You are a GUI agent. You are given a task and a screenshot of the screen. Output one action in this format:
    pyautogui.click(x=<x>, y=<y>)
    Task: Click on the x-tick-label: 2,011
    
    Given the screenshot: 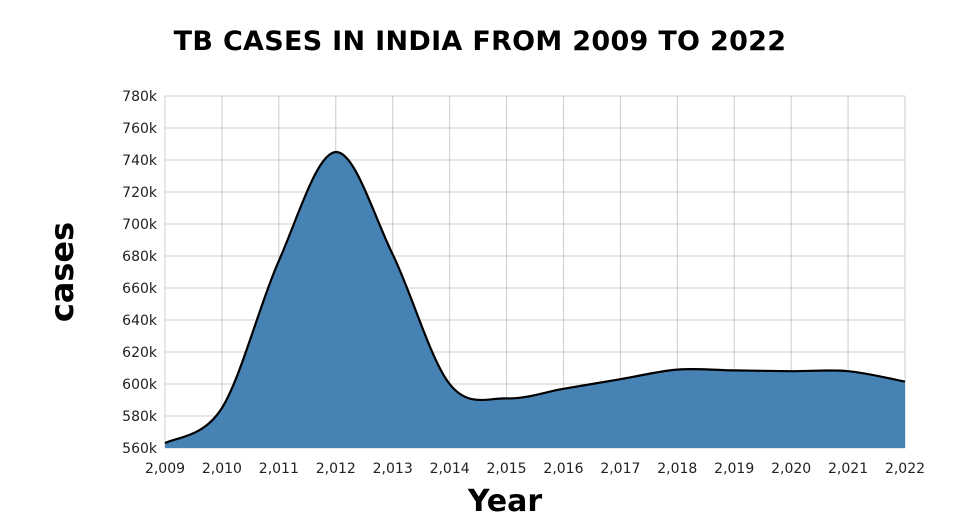 What is the action you would take?
    pyautogui.click(x=279, y=469)
    